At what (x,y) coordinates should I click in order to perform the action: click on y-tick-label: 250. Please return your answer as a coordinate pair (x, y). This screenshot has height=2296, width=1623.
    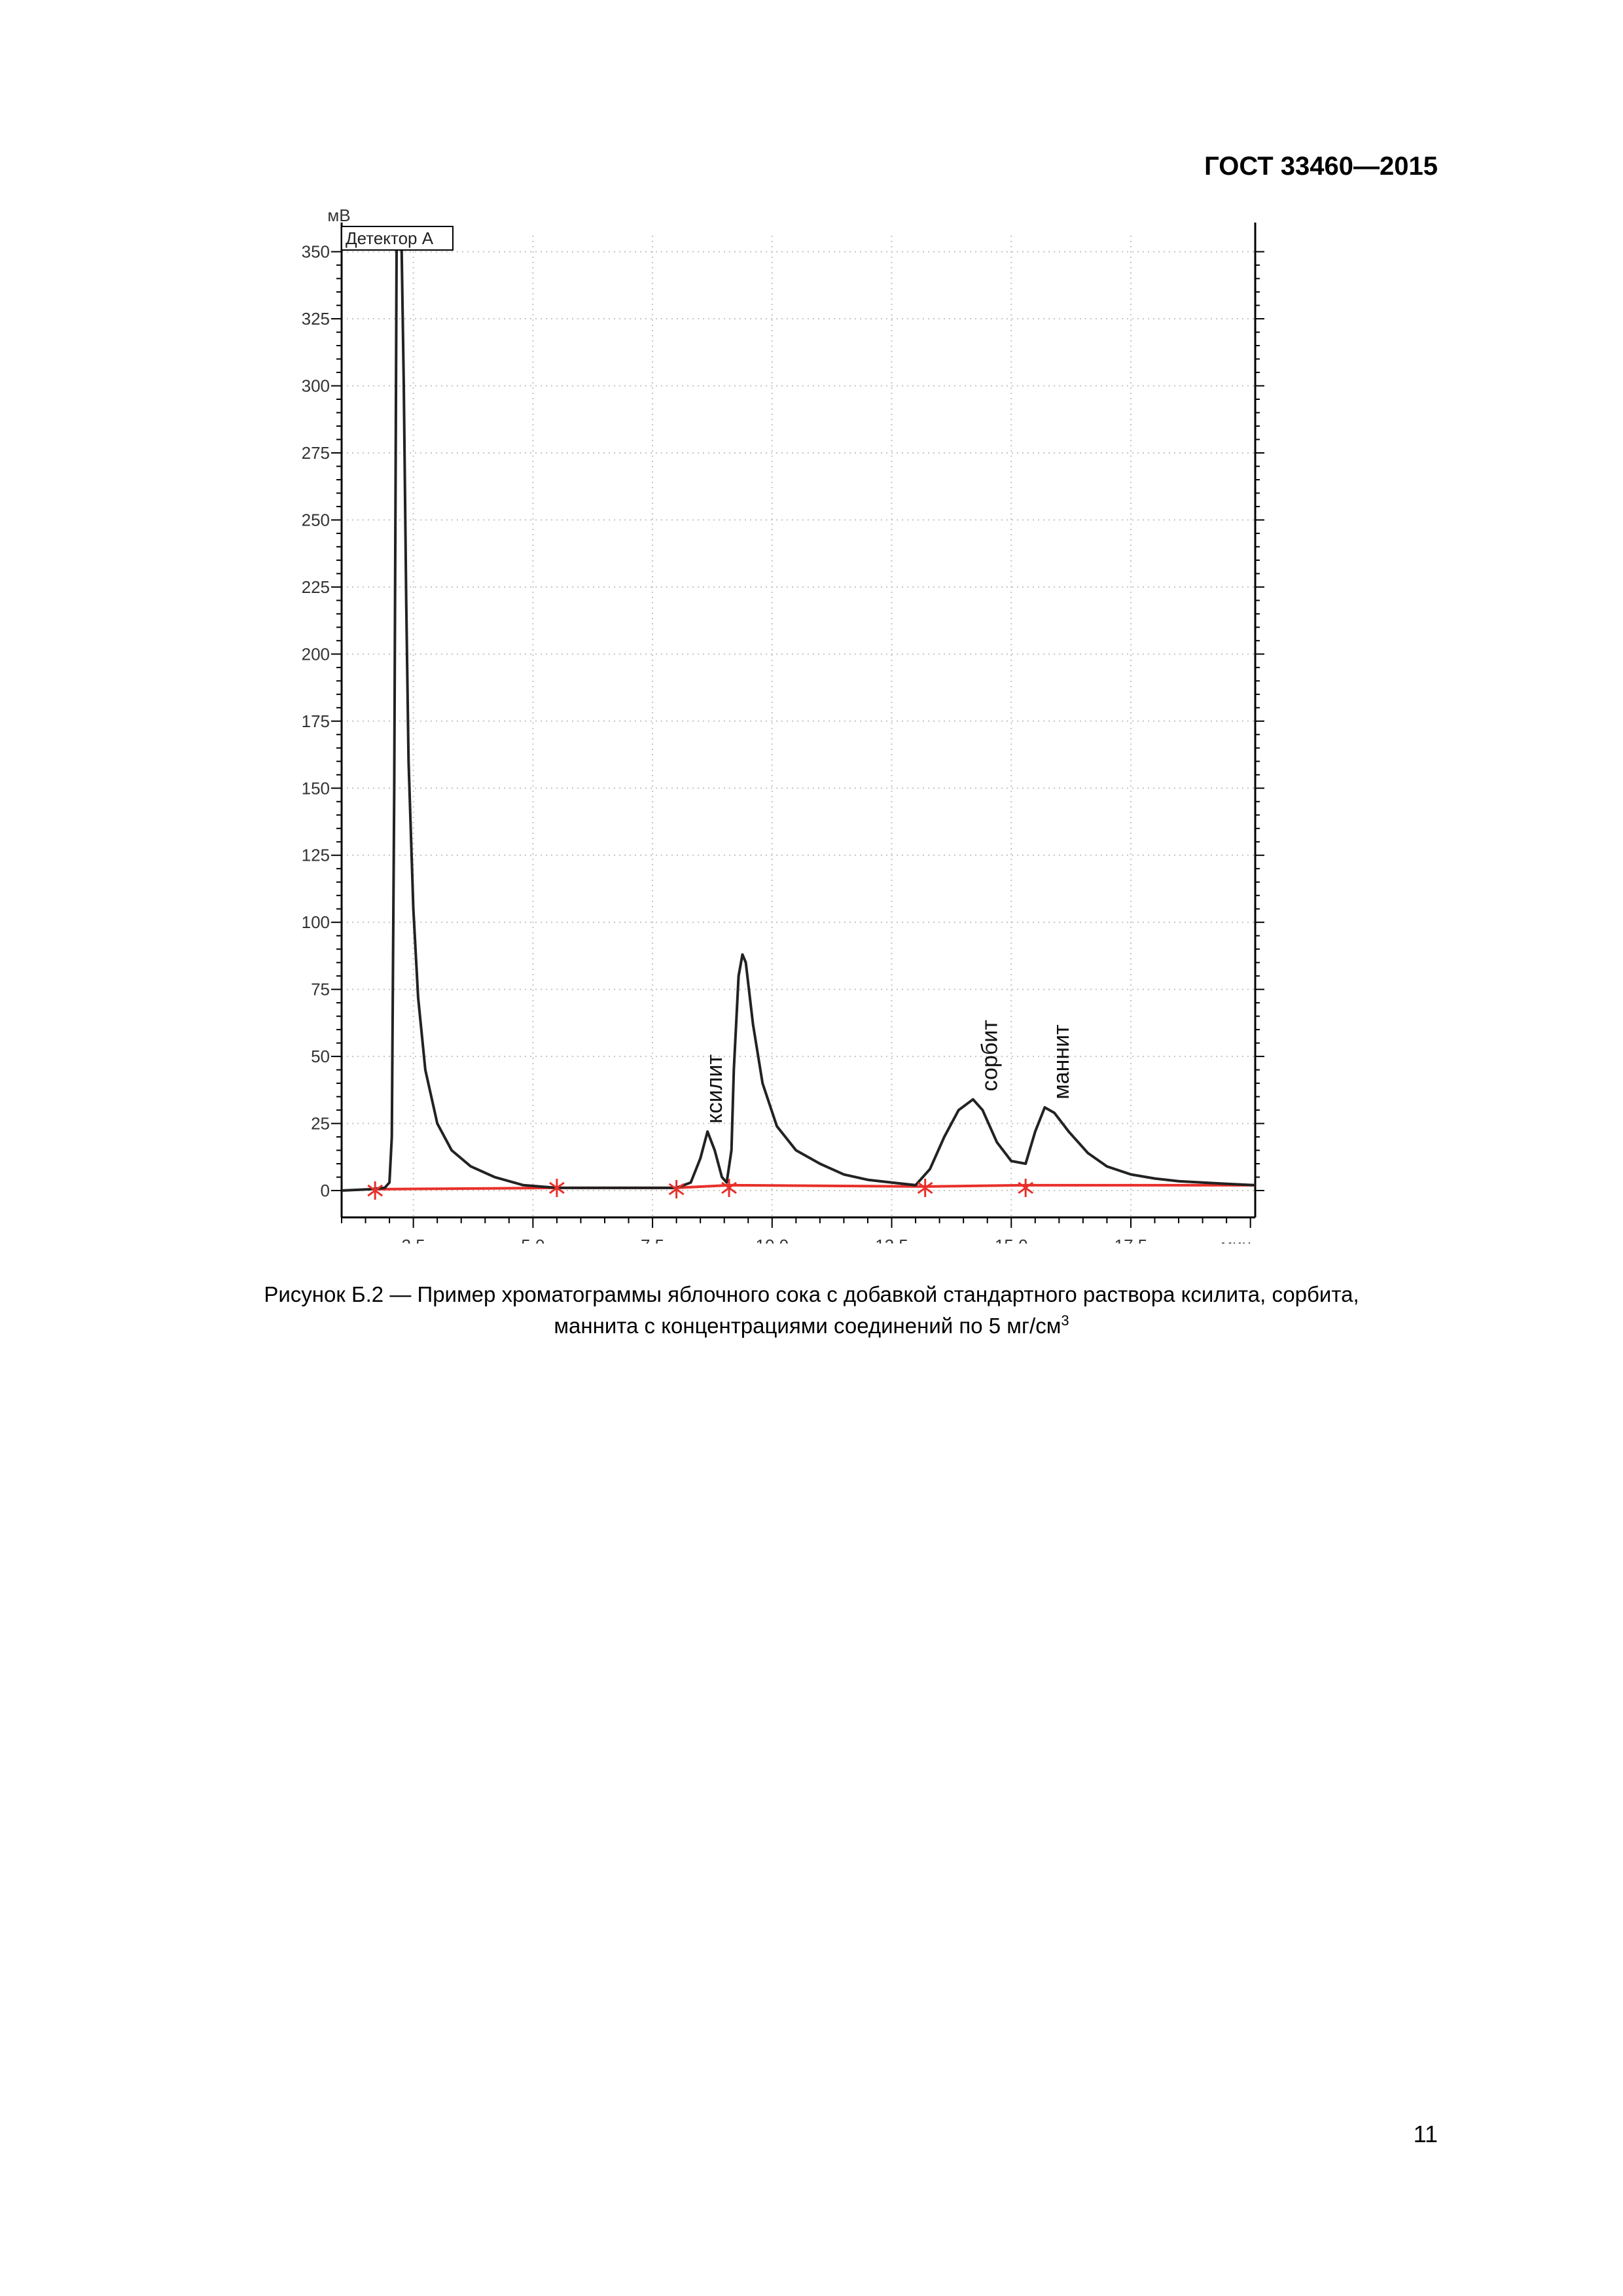
    Looking at the image, I should click on (316, 519).